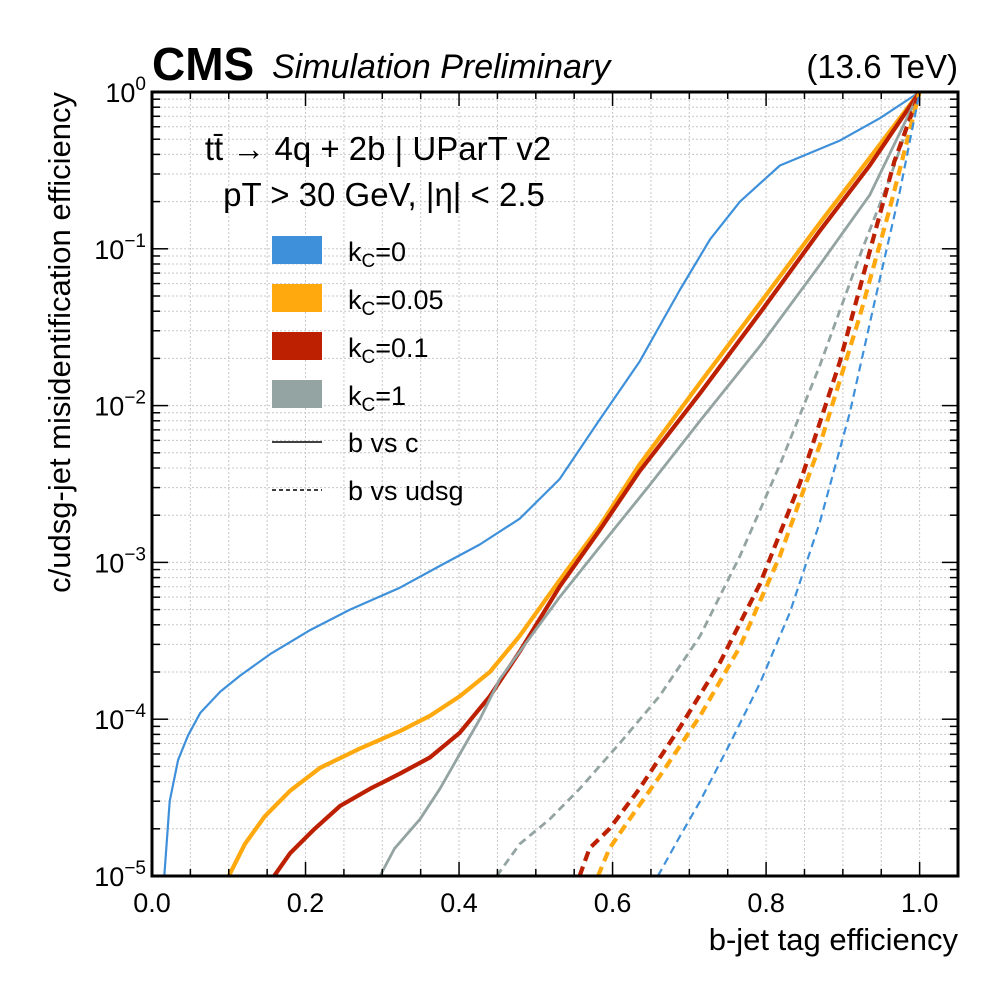 This screenshot has width=1000, height=1000. What do you see at coordinates (442, 67) in the screenshot?
I see `simulation-preliminary-label: Simulation Preliminary` at bounding box center [442, 67].